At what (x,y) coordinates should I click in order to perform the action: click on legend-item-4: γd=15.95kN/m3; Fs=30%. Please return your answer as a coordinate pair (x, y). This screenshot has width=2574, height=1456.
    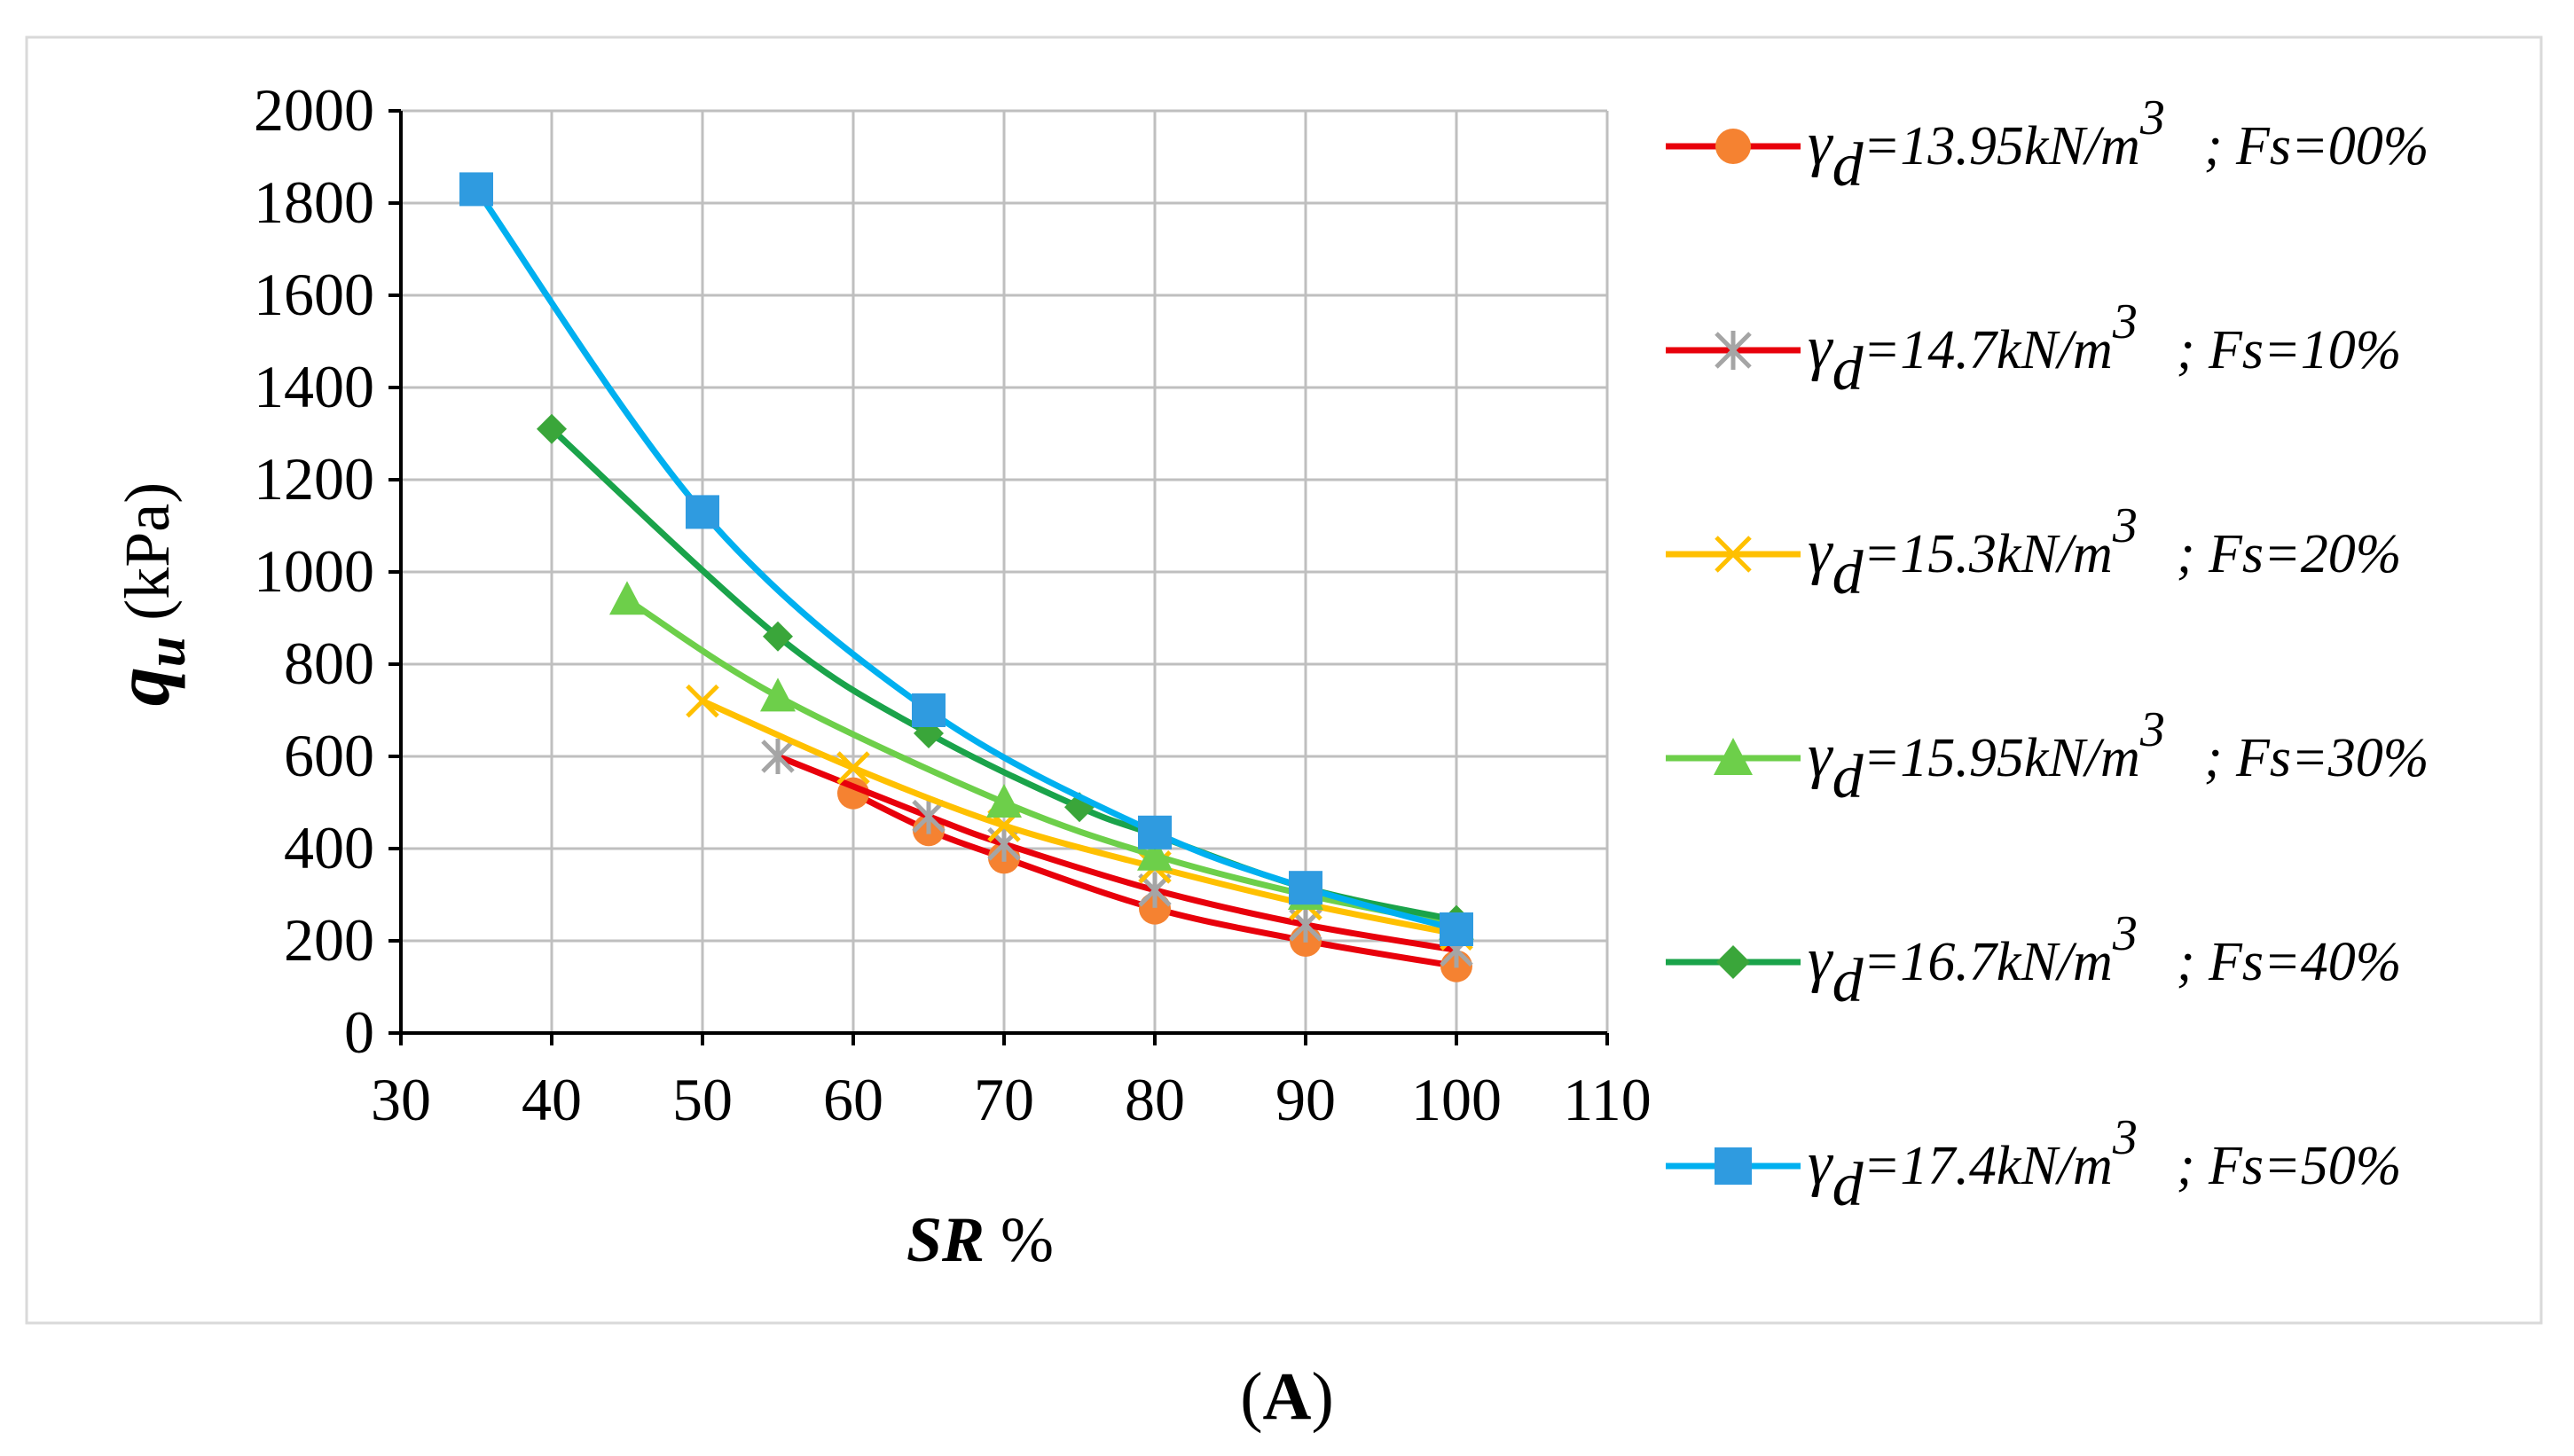
    Looking at the image, I should click on (2047, 756).